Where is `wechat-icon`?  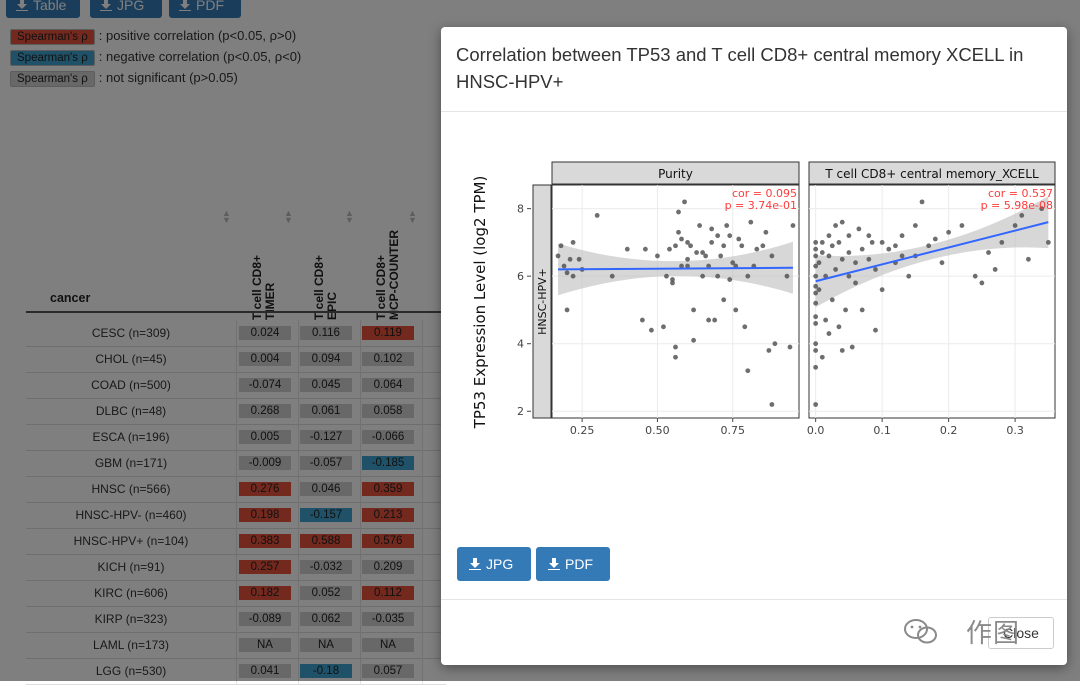 wechat-icon is located at coordinates (920, 631).